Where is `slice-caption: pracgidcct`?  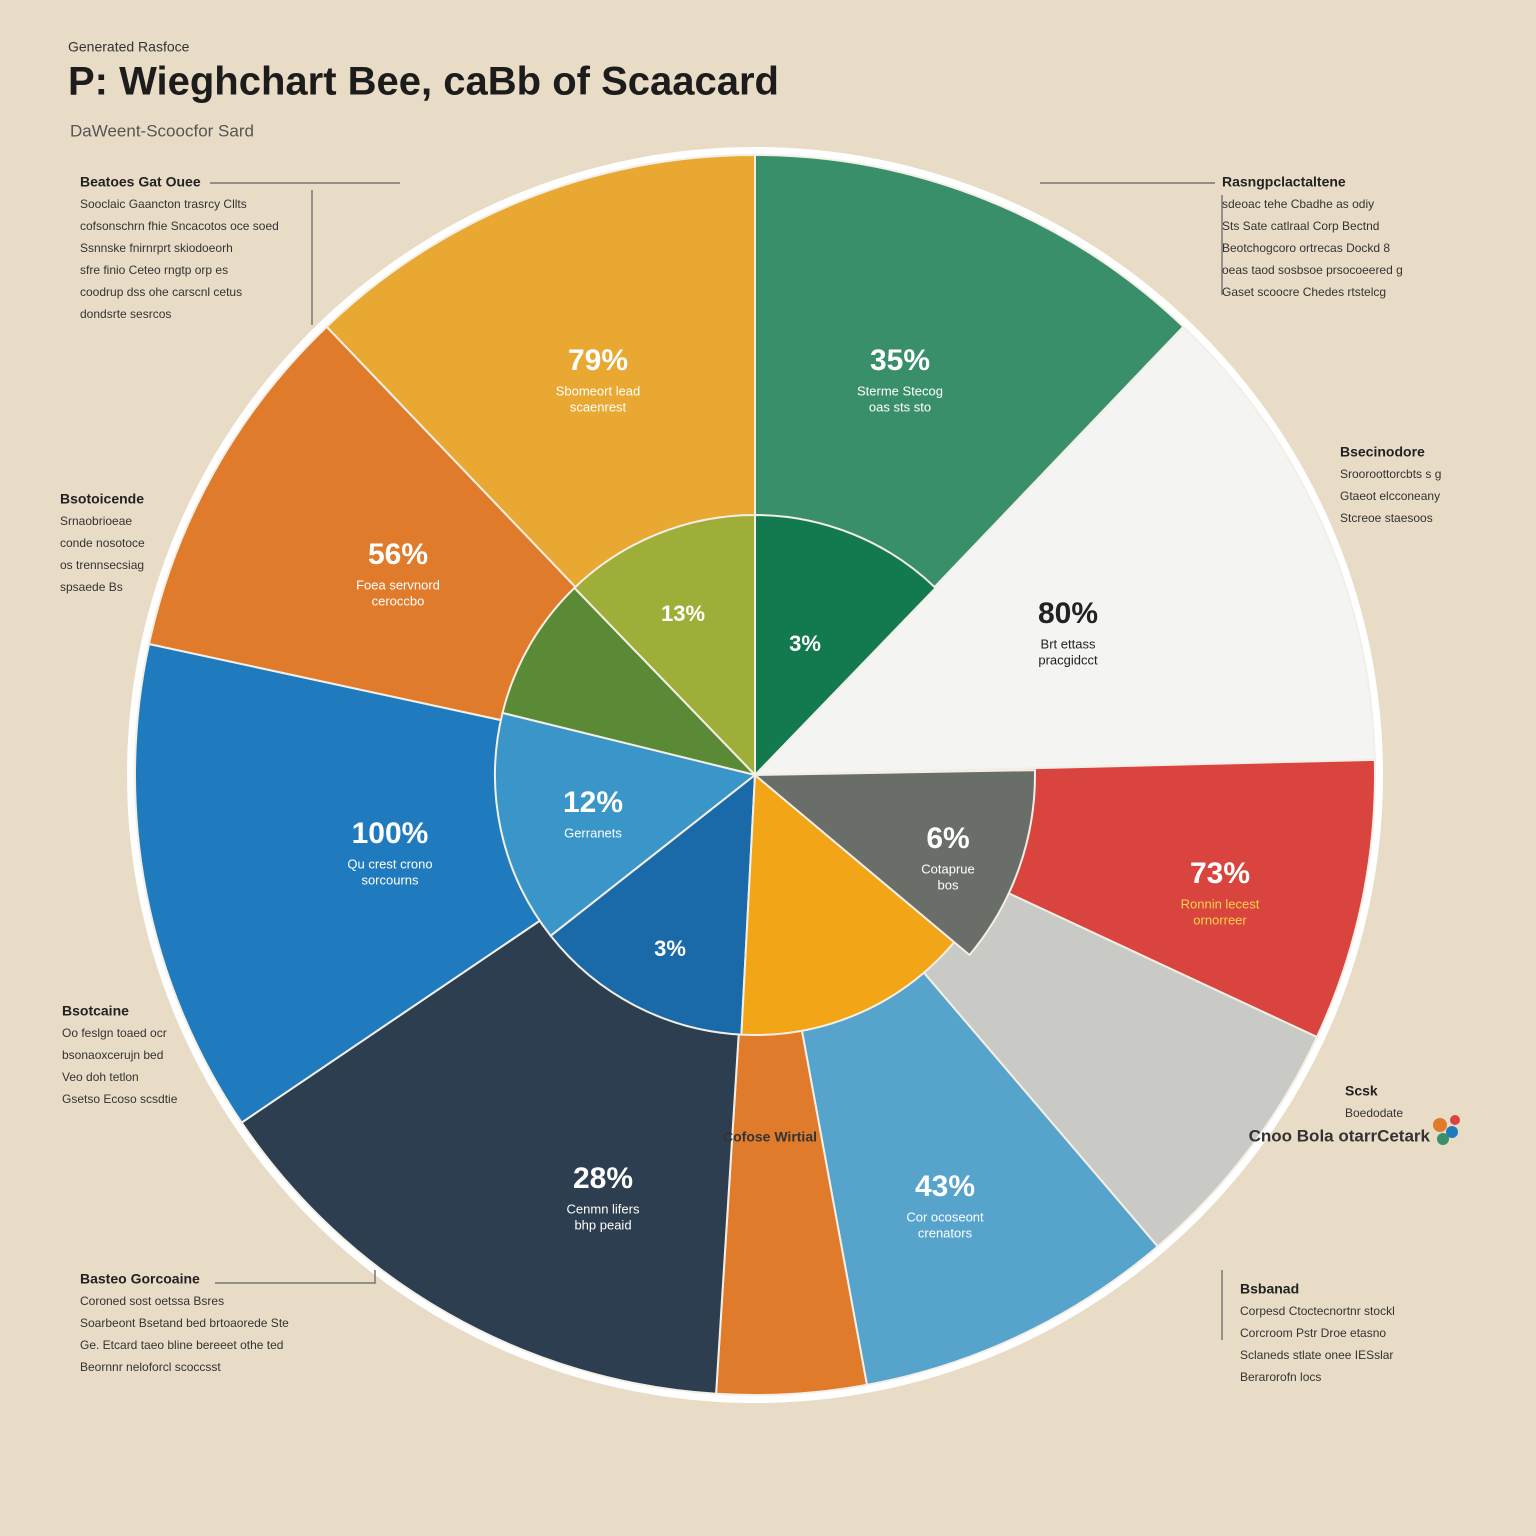 slice-caption: pracgidcct is located at coordinates (1068, 659).